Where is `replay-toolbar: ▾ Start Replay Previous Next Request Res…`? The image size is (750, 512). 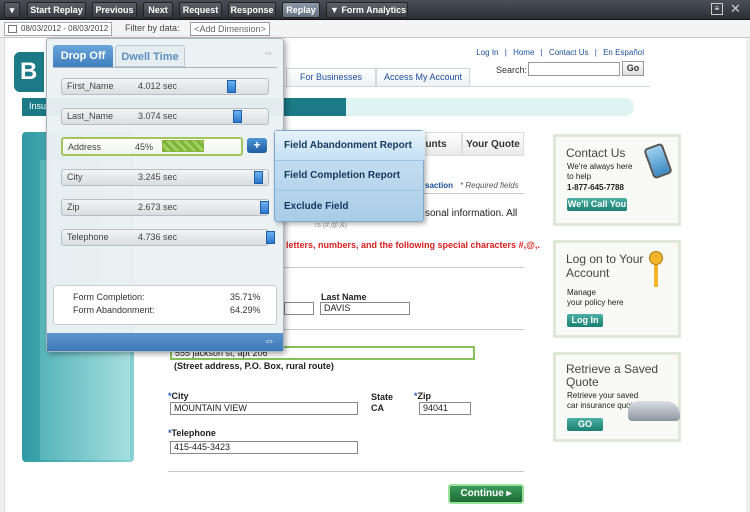 replay-toolbar: ▾ Start Replay Previous Next Request Res… is located at coordinates (375, 14).